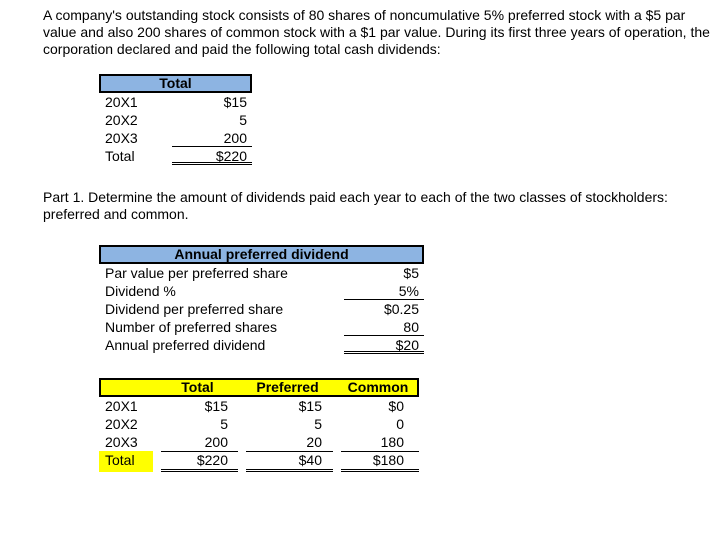 The height and width of the screenshot is (538, 726). What do you see at coordinates (400, 424) in the screenshot?
I see `cell-common: 0` at bounding box center [400, 424].